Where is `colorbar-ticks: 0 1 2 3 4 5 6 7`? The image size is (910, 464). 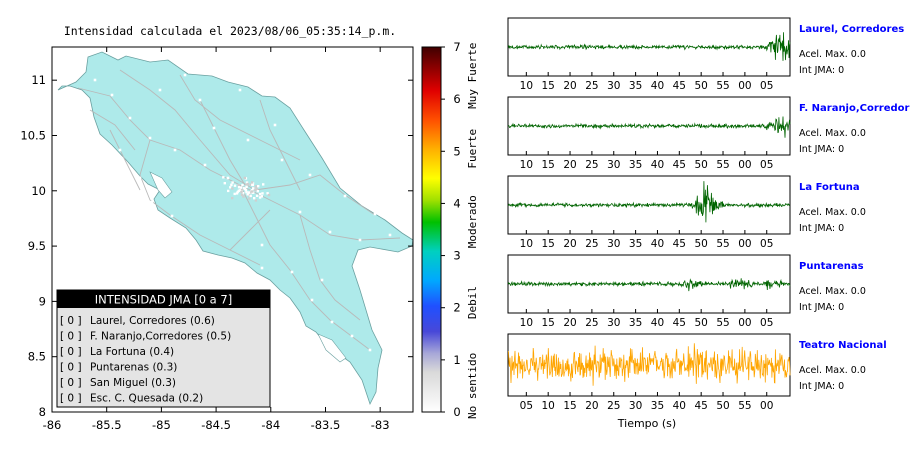
colorbar-ticks: 0 1 2 3 4 5 6 7 is located at coordinates (451, 229).